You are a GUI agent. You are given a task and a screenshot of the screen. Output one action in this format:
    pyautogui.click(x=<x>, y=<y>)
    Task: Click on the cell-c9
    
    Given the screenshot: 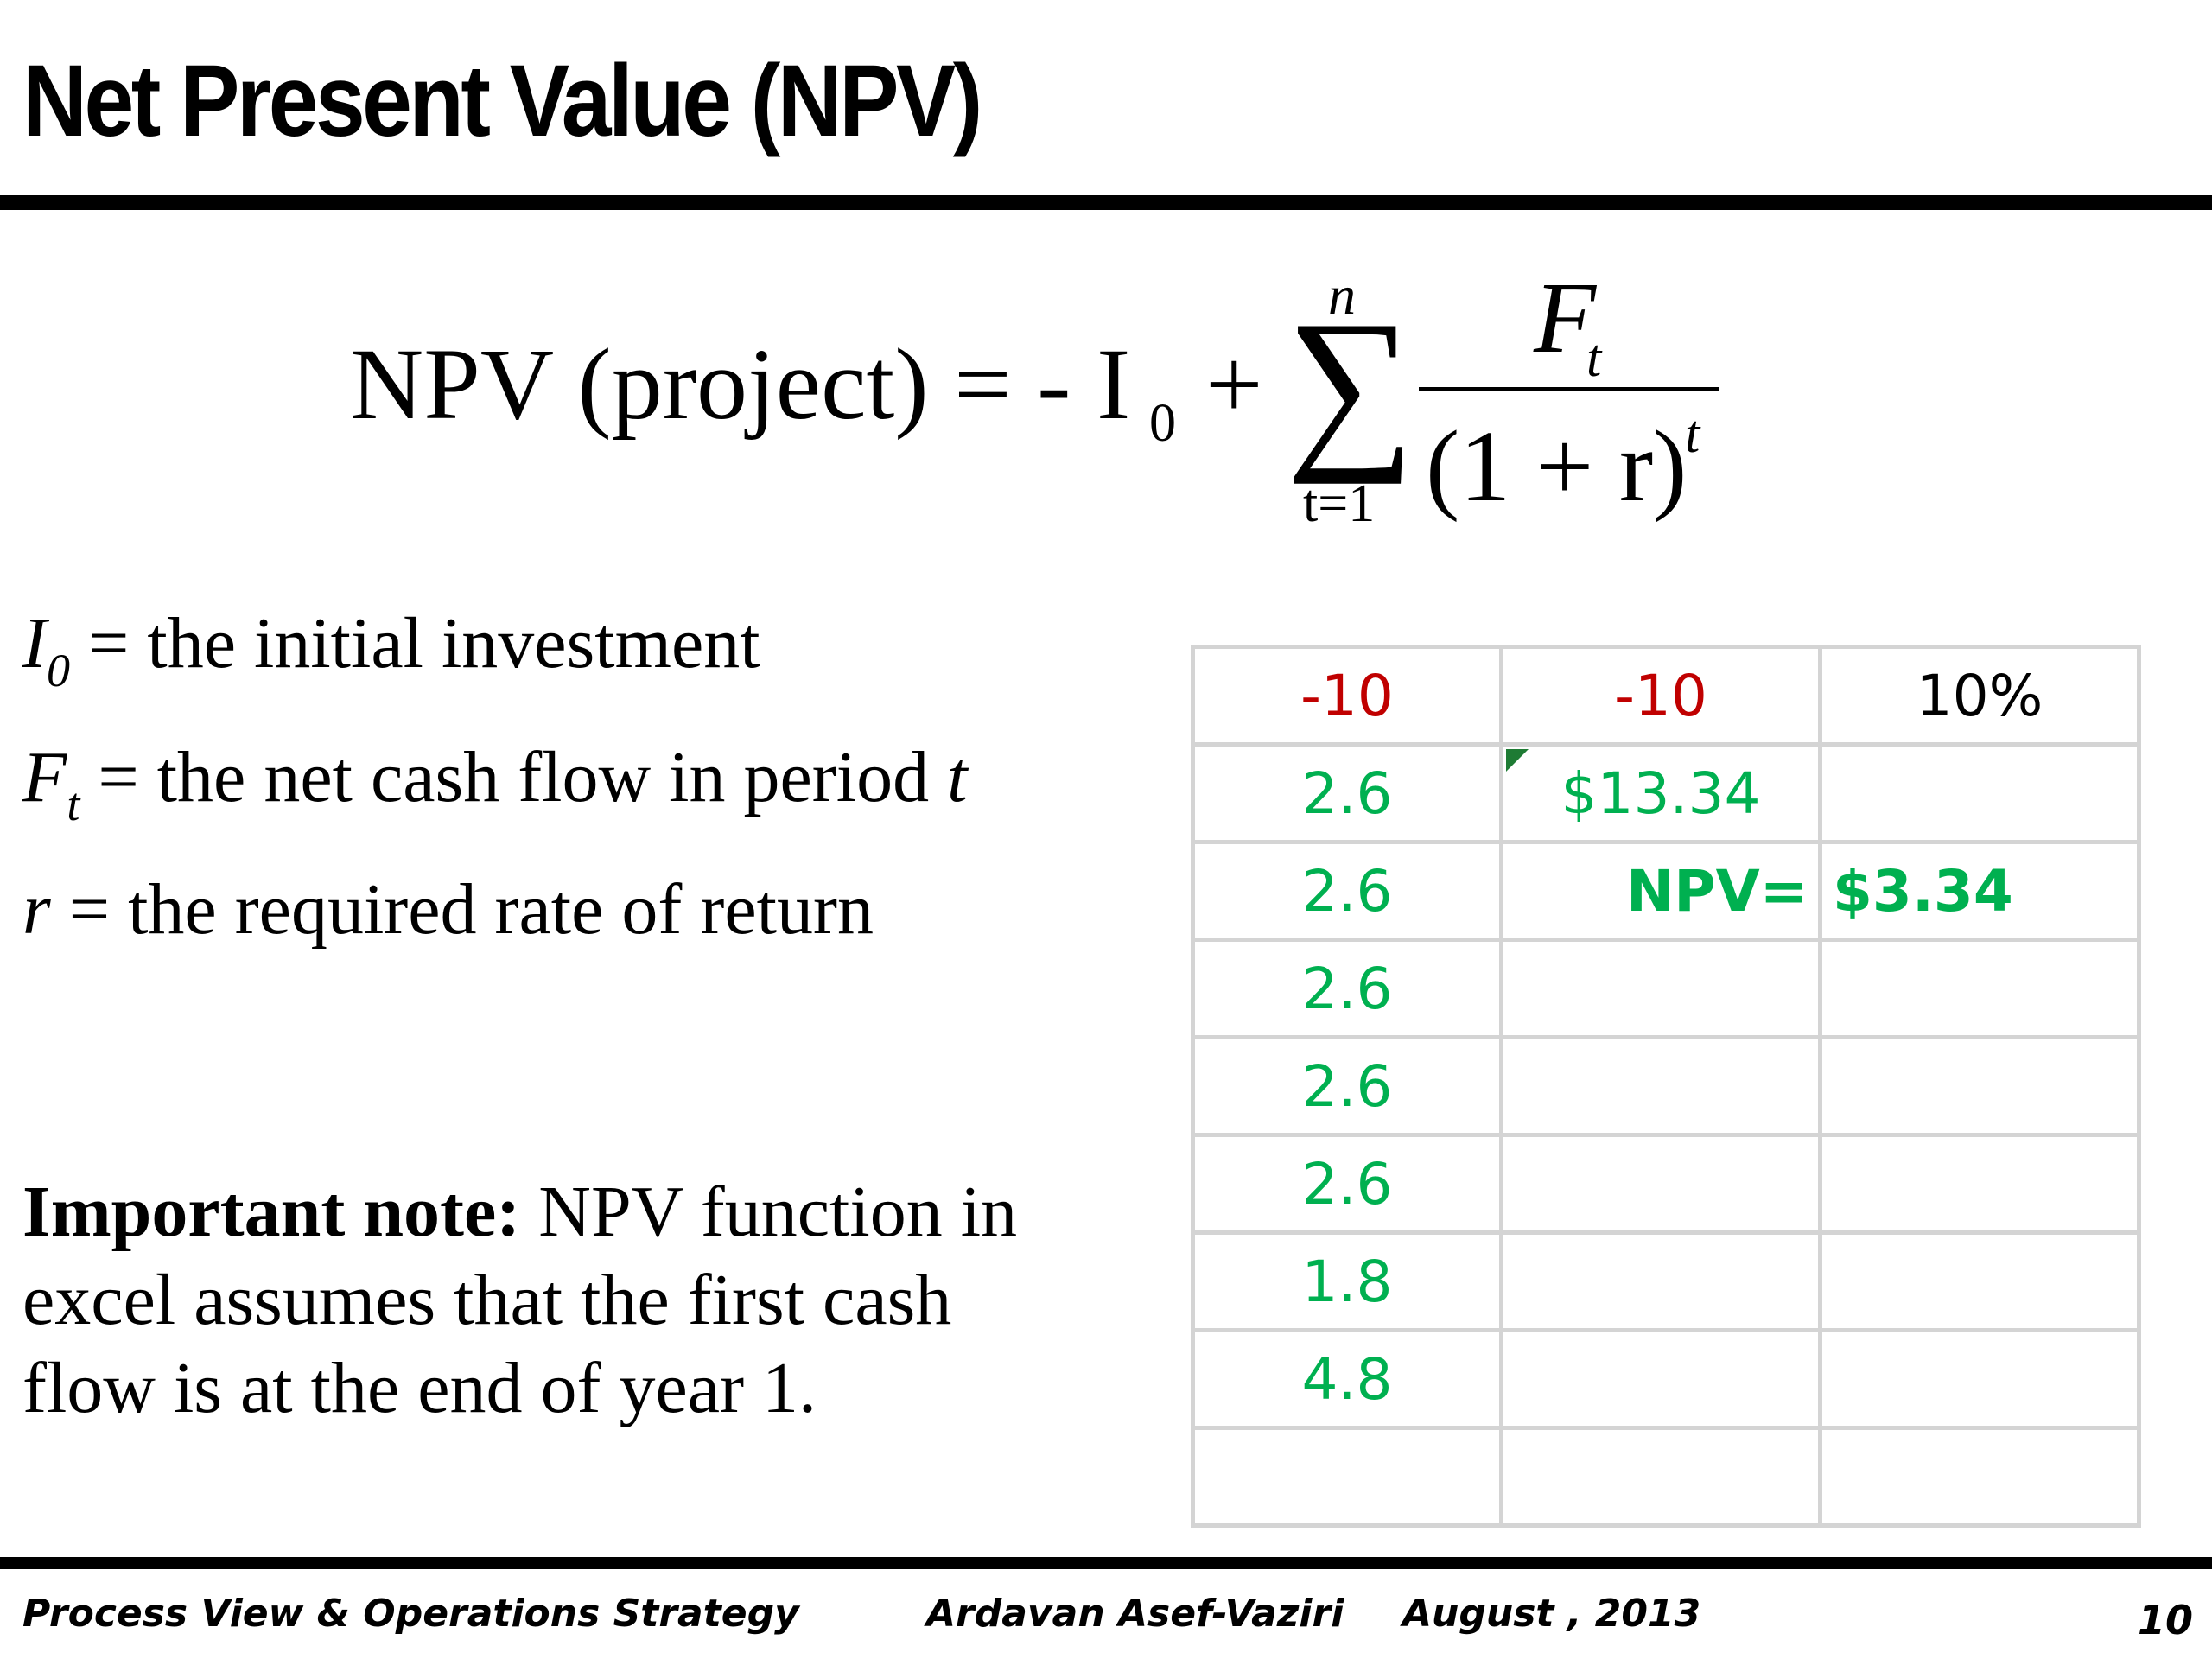 What is the action you would take?
    pyautogui.click(x=1979, y=1477)
    